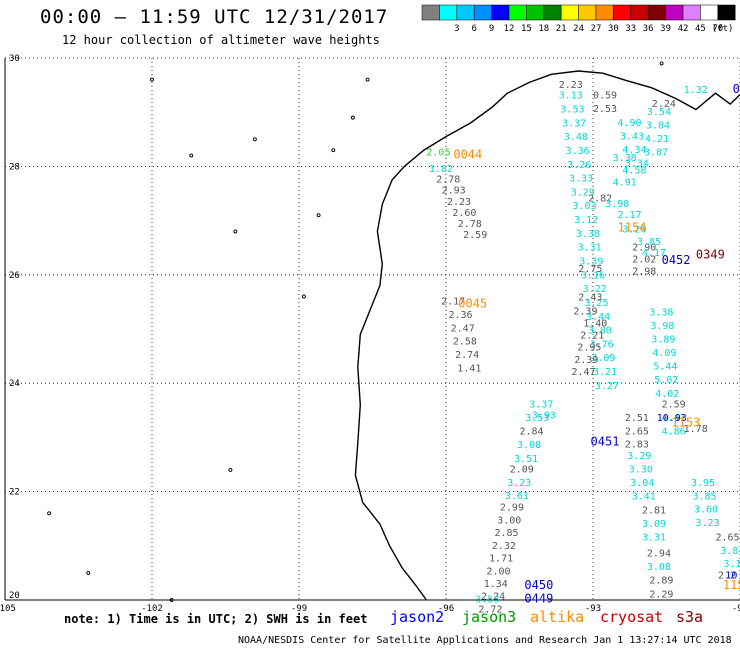  Describe the element at coordinates (658, 125) in the screenshot. I see `wave-height-value: 3.84` at that location.